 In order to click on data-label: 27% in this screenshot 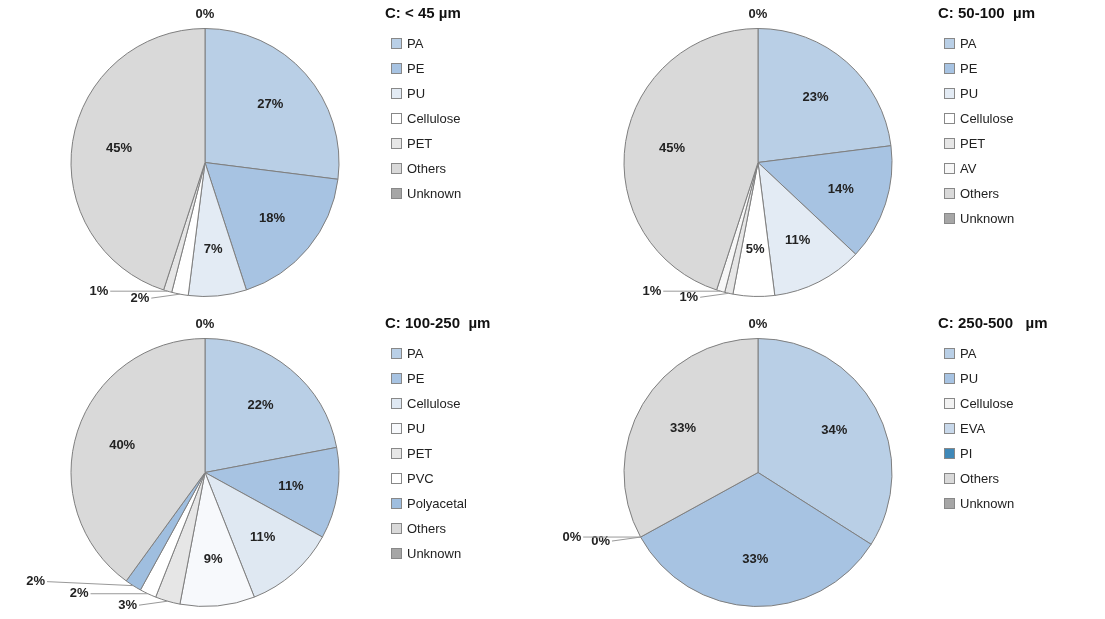, I will do `click(270, 104)`.